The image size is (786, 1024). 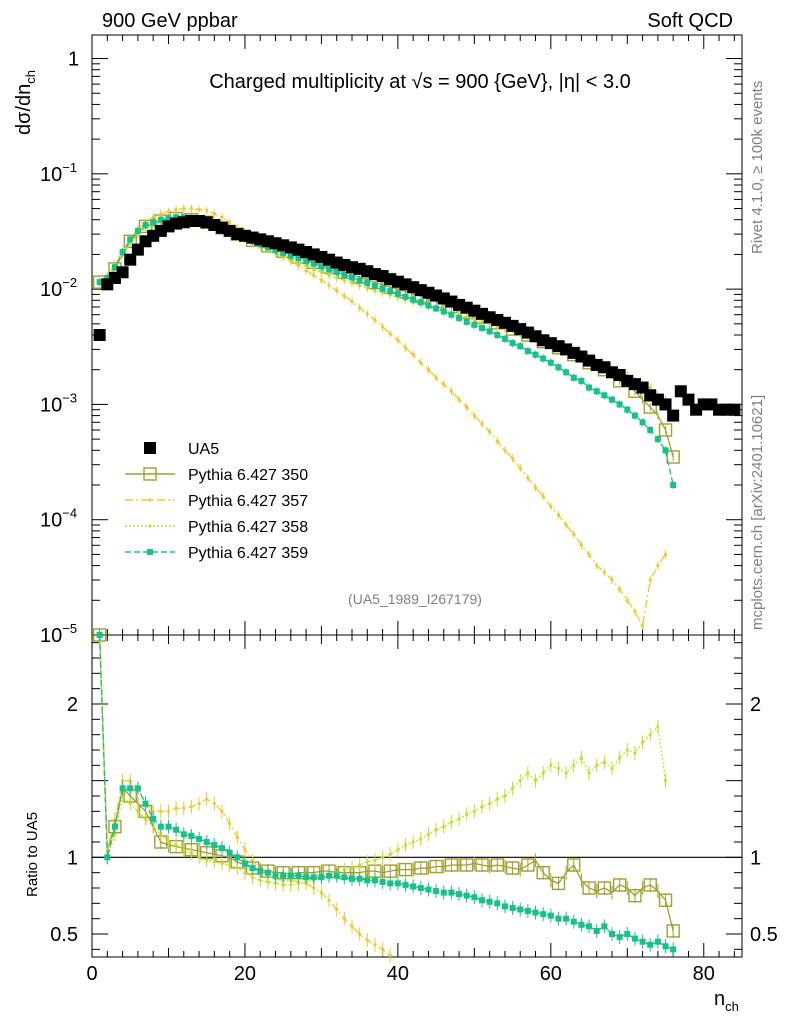 I want to click on y-tick-exponent: −4, so click(x=69, y=513).